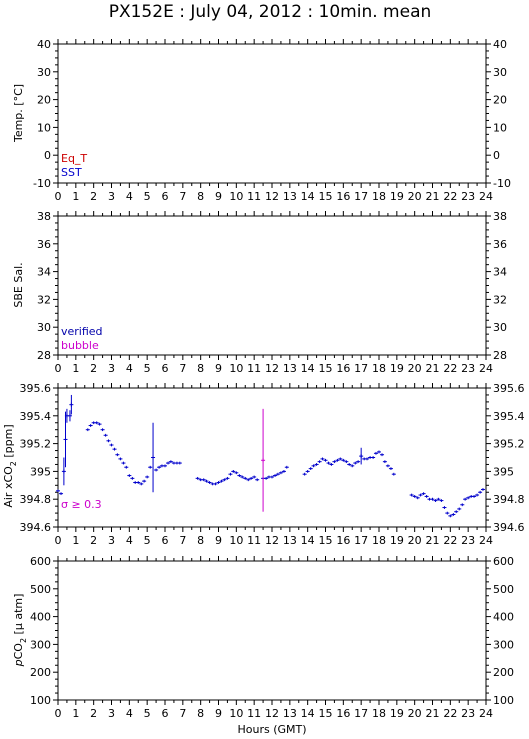 The height and width of the screenshot is (739, 529). Describe the element at coordinates (379, 196) in the screenshot. I see `x-tick-label: 18` at that location.